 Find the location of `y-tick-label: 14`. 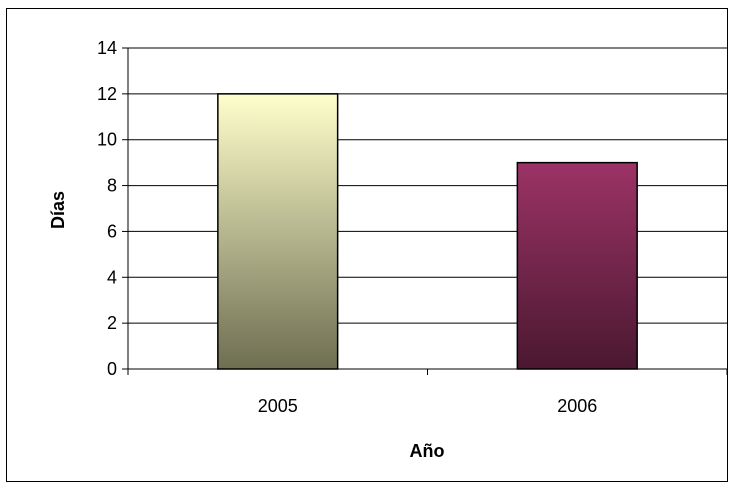

y-tick-label: 14 is located at coordinates (107, 48).